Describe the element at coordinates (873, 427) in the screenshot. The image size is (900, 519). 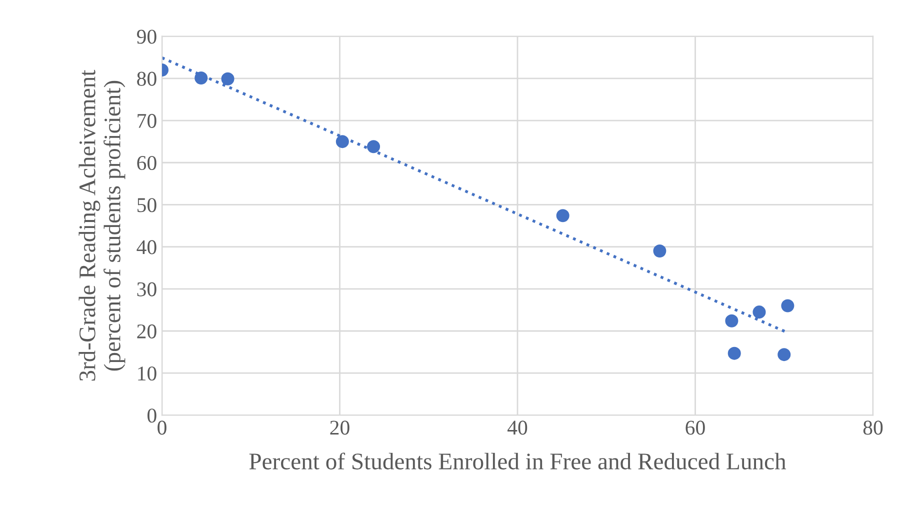
I see `x-tick-label: 80` at that location.